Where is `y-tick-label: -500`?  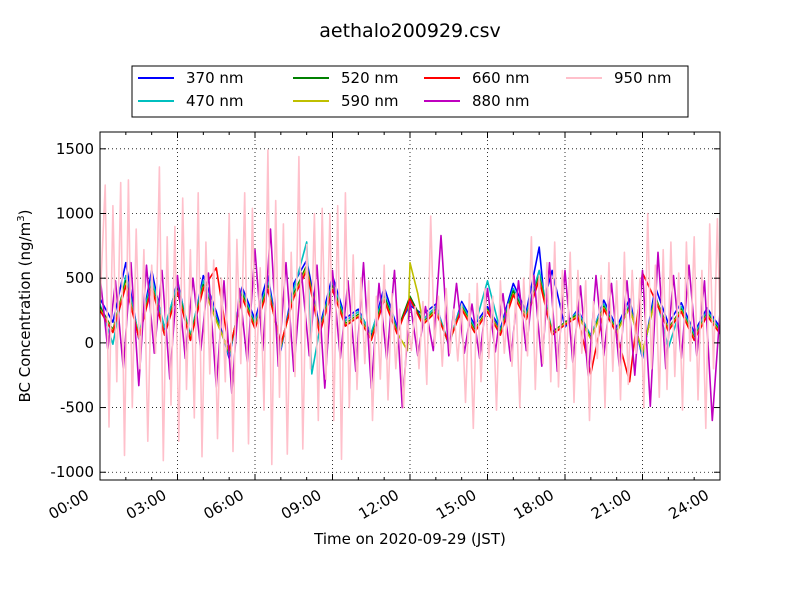 y-tick-label: -500 is located at coordinates (77, 408).